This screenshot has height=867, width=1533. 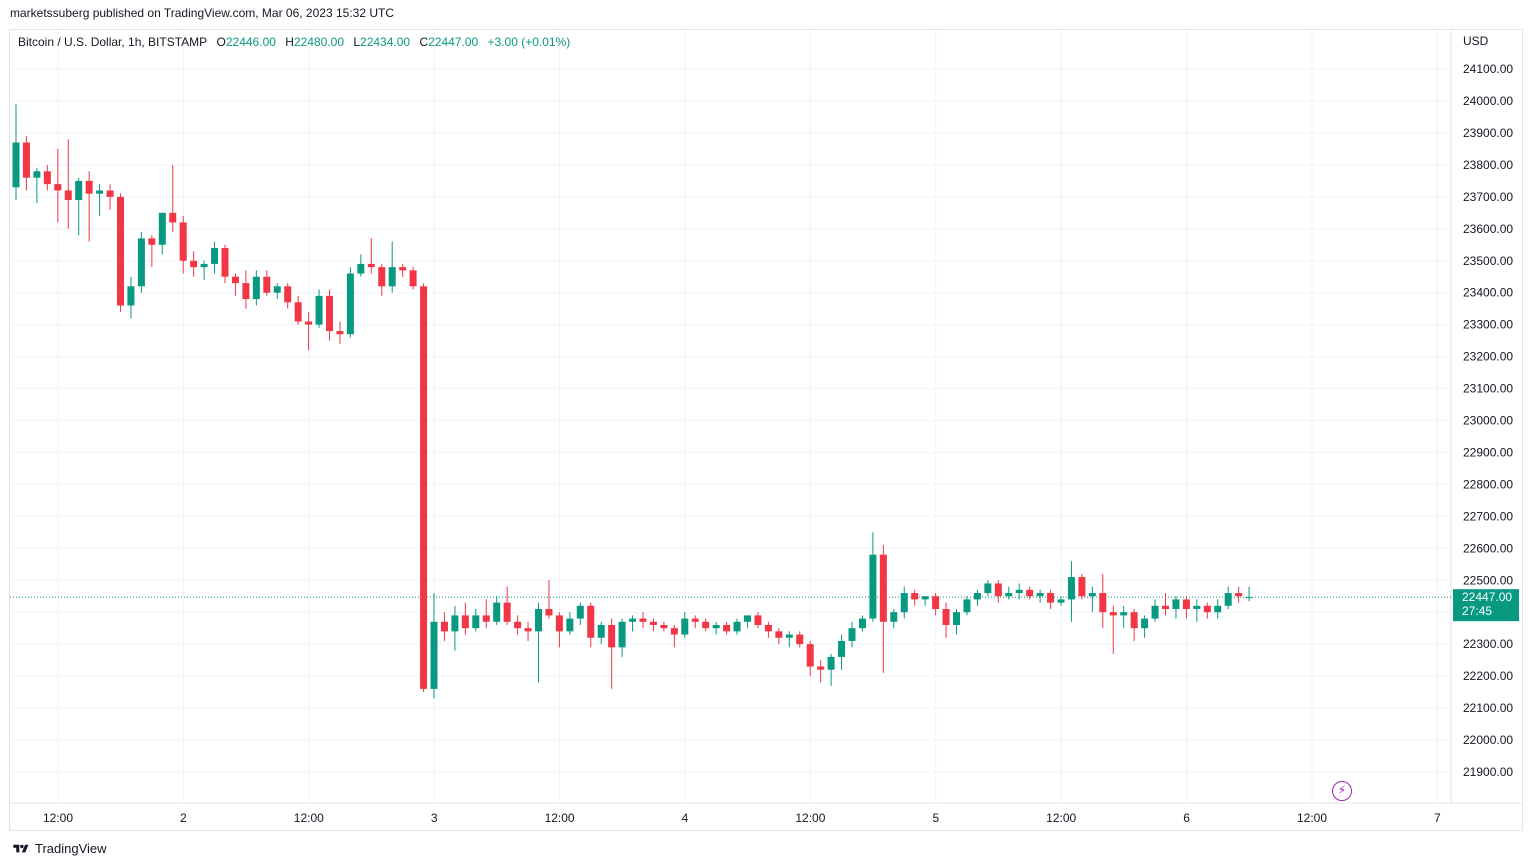 I want to click on last-price-tag-bg, so click(x=1486, y=605).